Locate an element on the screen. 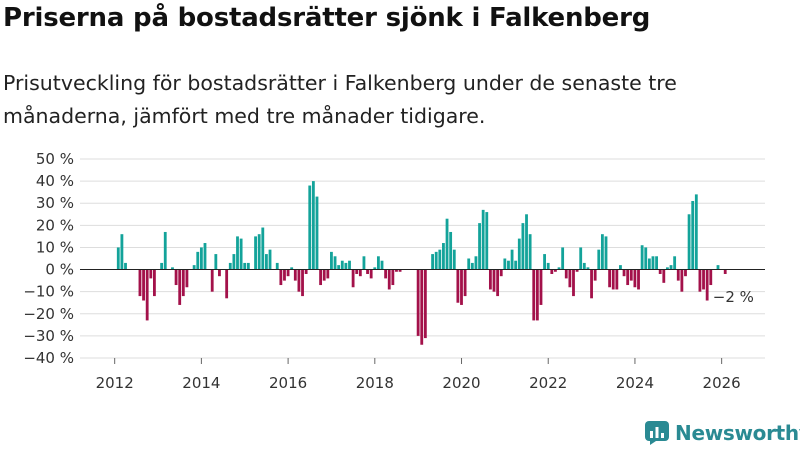  y-tick-label: −20 % is located at coordinates (48, 314).